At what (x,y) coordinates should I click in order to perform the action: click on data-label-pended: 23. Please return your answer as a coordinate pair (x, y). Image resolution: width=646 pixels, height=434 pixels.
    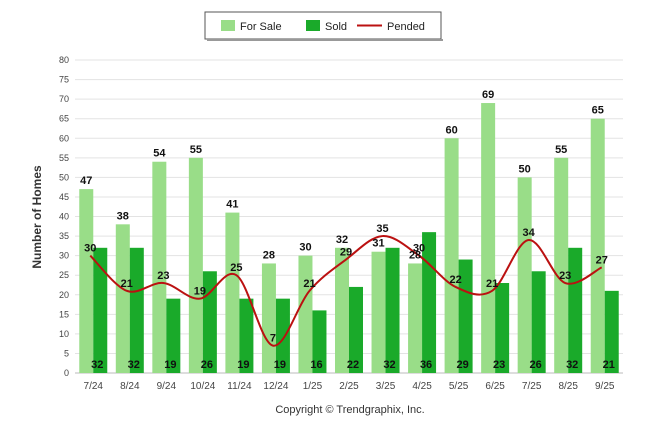
    Looking at the image, I should click on (163, 276).